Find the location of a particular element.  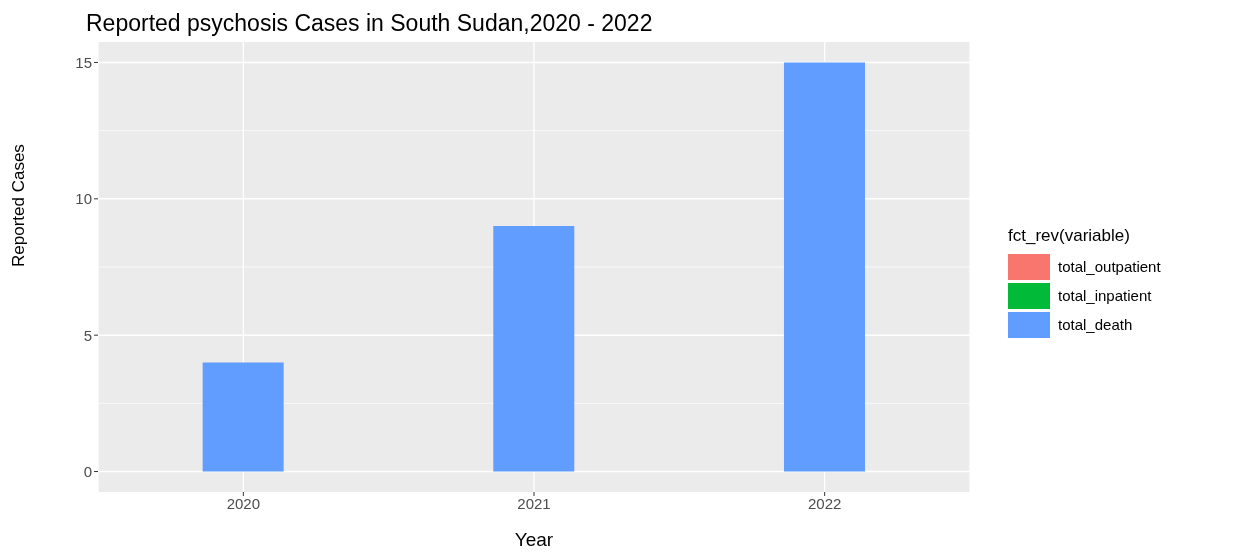

x-tick-label: 2022 is located at coordinates (824, 503).